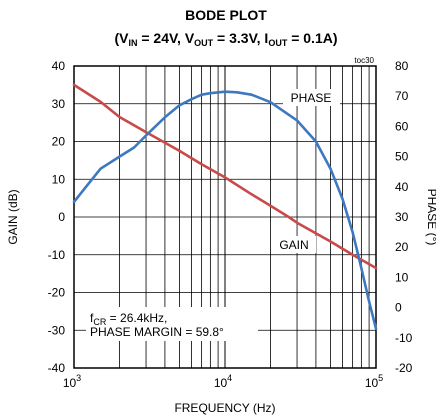  Describe the element at coordinates (364, 60) in the screenshot. I see `figure-id: toc30` at that location.